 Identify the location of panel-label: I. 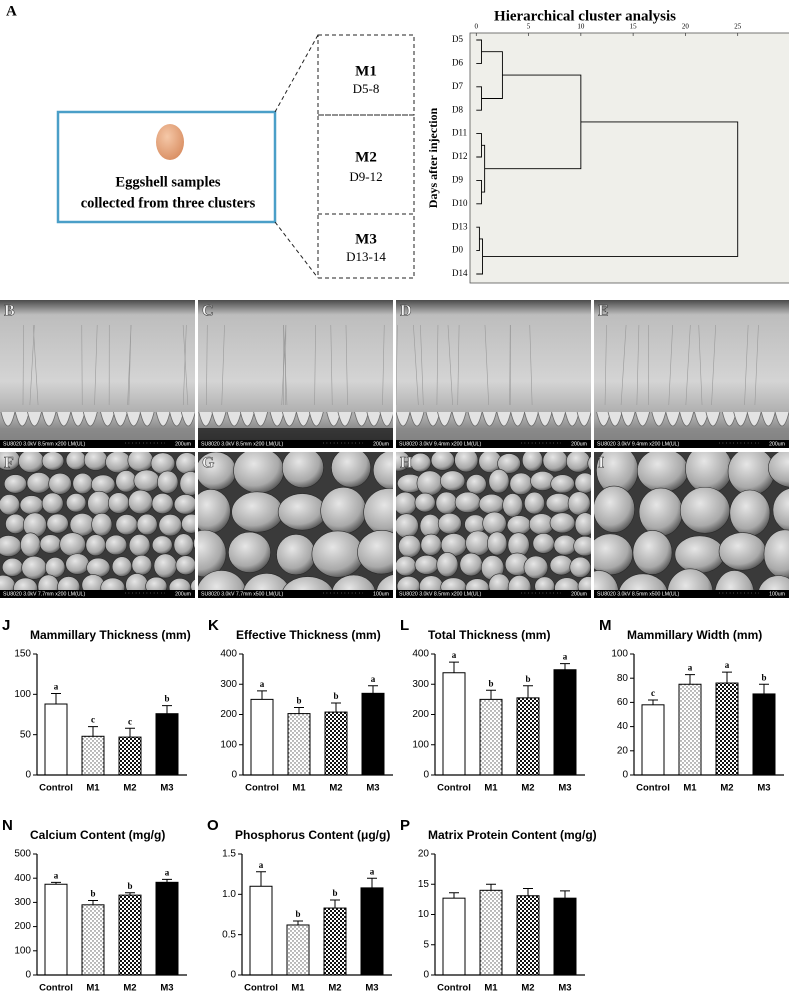
(601, 463).